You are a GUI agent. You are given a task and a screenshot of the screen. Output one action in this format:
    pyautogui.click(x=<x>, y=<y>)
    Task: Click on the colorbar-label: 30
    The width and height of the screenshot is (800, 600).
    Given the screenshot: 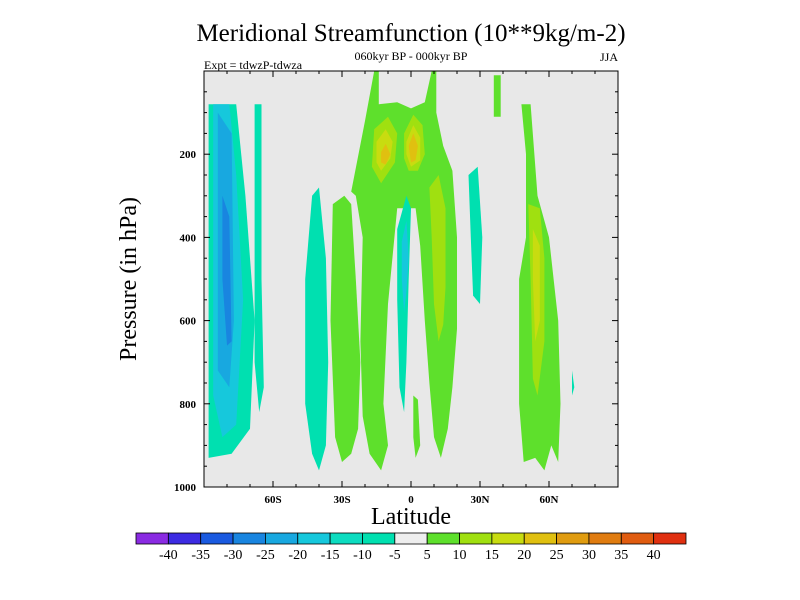 What is the action you would take?
    pyautogui.click(x=589, y=555)
    